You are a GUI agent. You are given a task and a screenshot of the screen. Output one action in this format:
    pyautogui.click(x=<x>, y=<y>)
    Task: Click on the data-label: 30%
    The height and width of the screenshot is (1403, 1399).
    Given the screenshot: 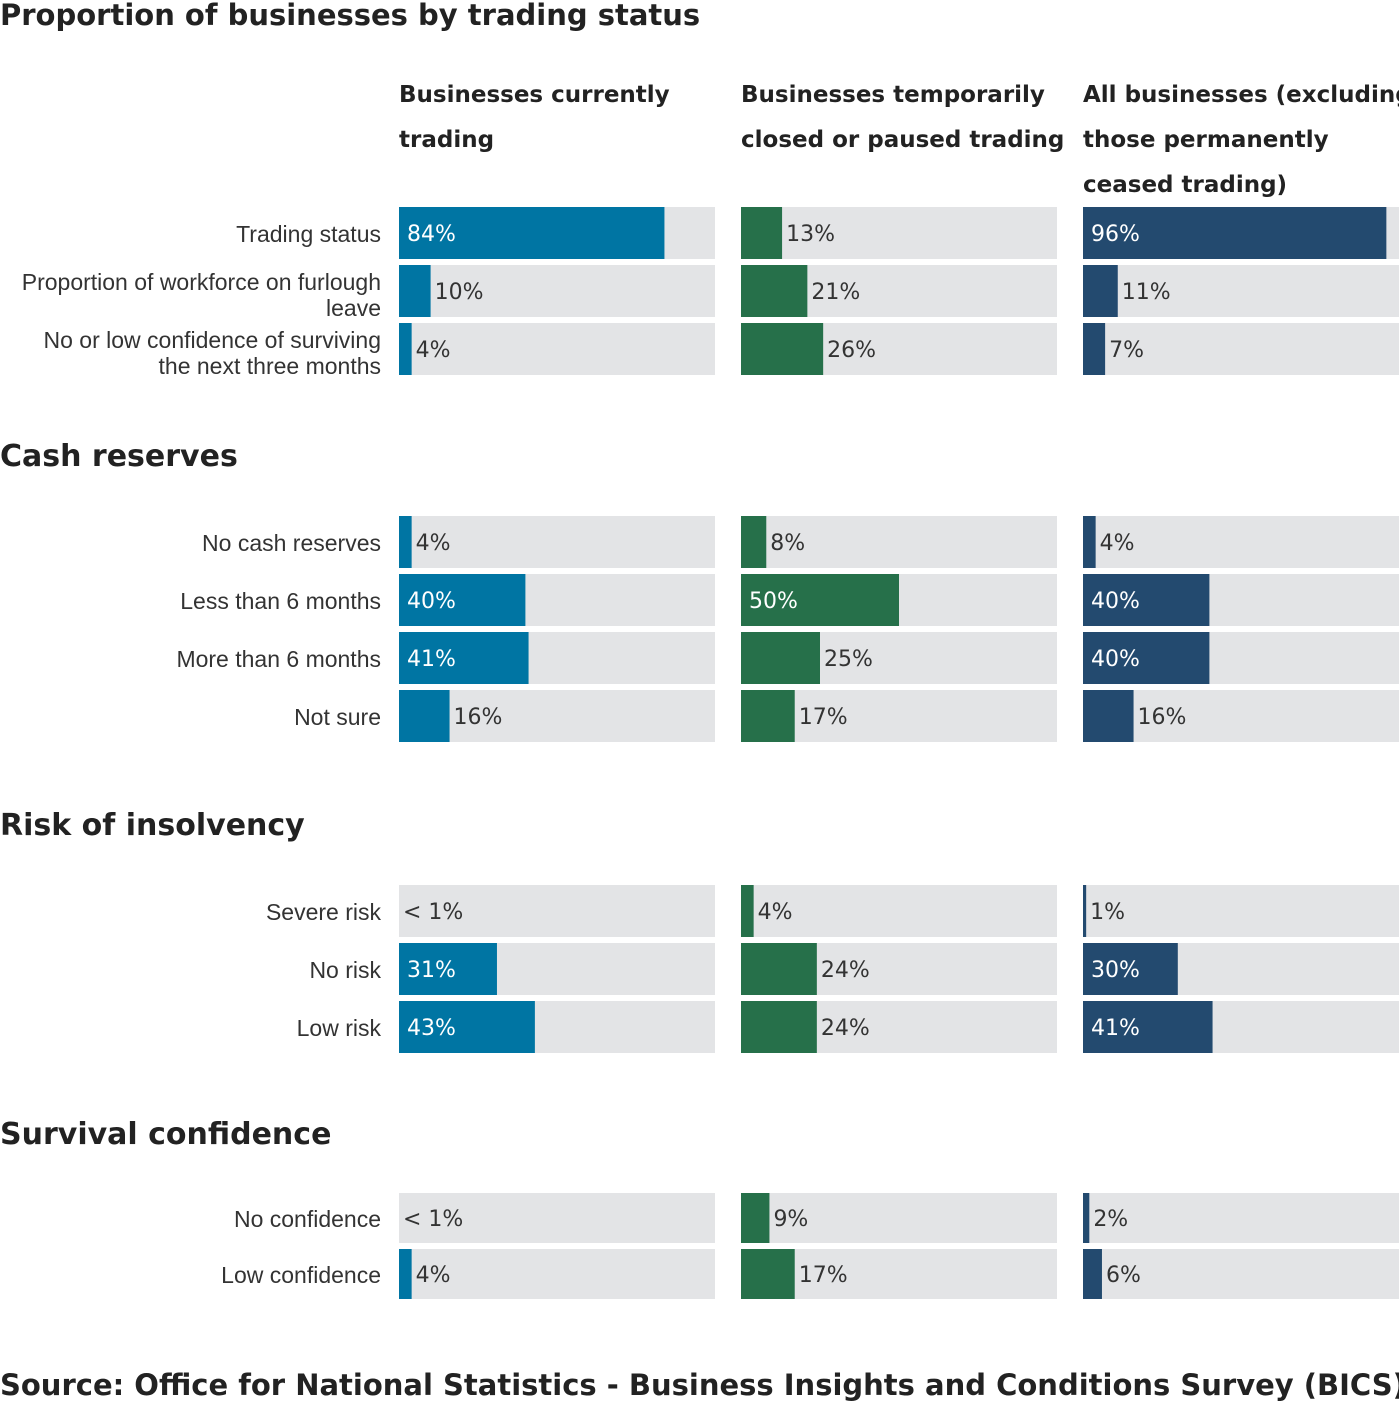 What is the action you would take?
    pyautogui.click(x=1115, y=970)
    